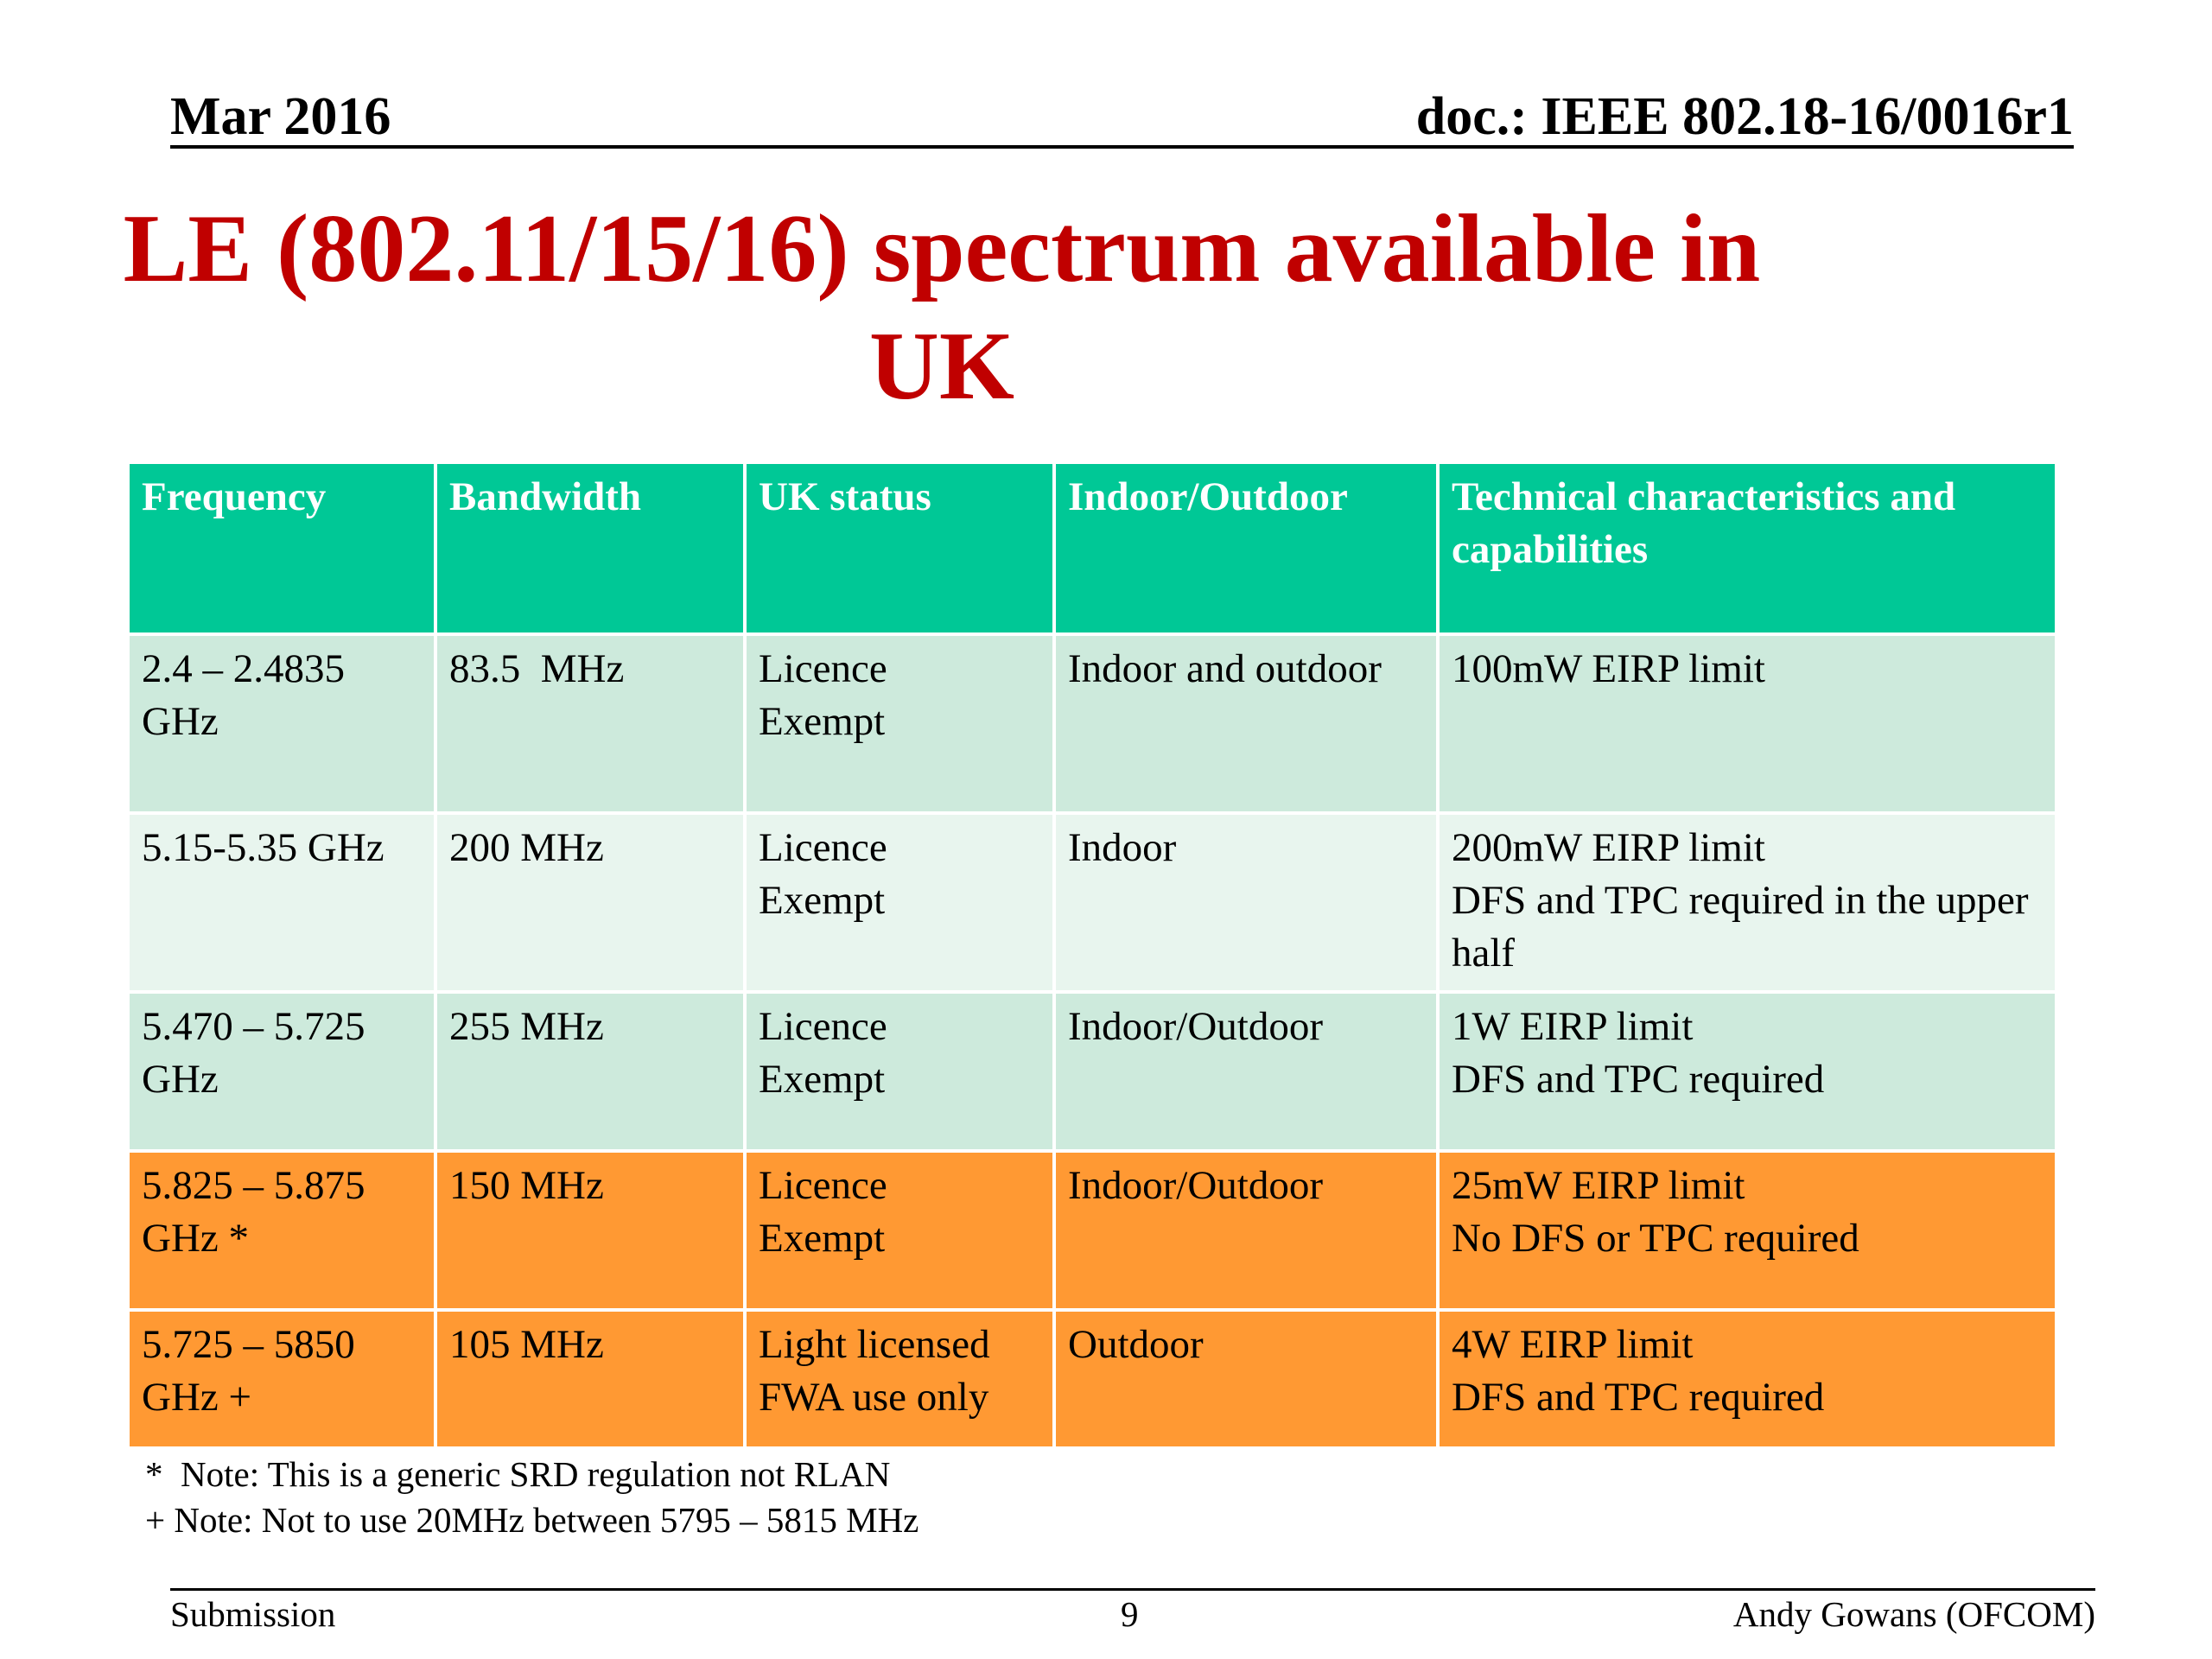 This screenshot has height=1659, width=2212. Describe the element at coordinates (526, 1026) in the screenshot. I see `bandwidth-text: 255 MHz` at that location.